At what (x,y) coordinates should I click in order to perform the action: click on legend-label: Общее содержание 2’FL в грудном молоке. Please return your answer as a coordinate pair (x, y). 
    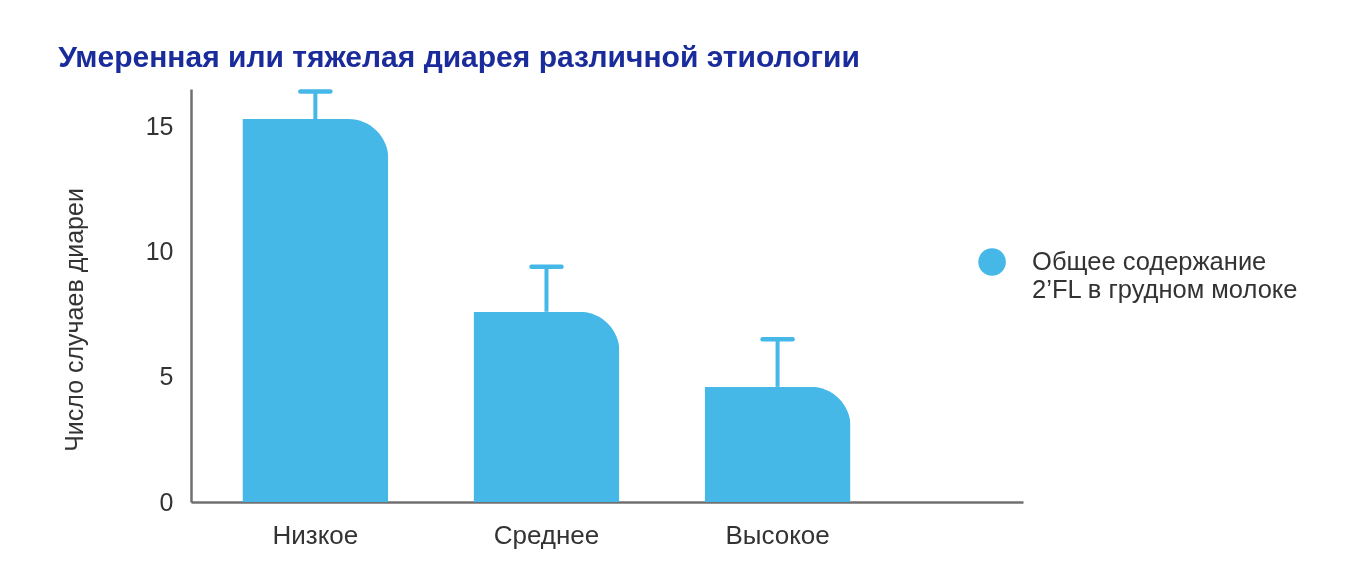
    Looking at the image, I should click on (1165, 275).